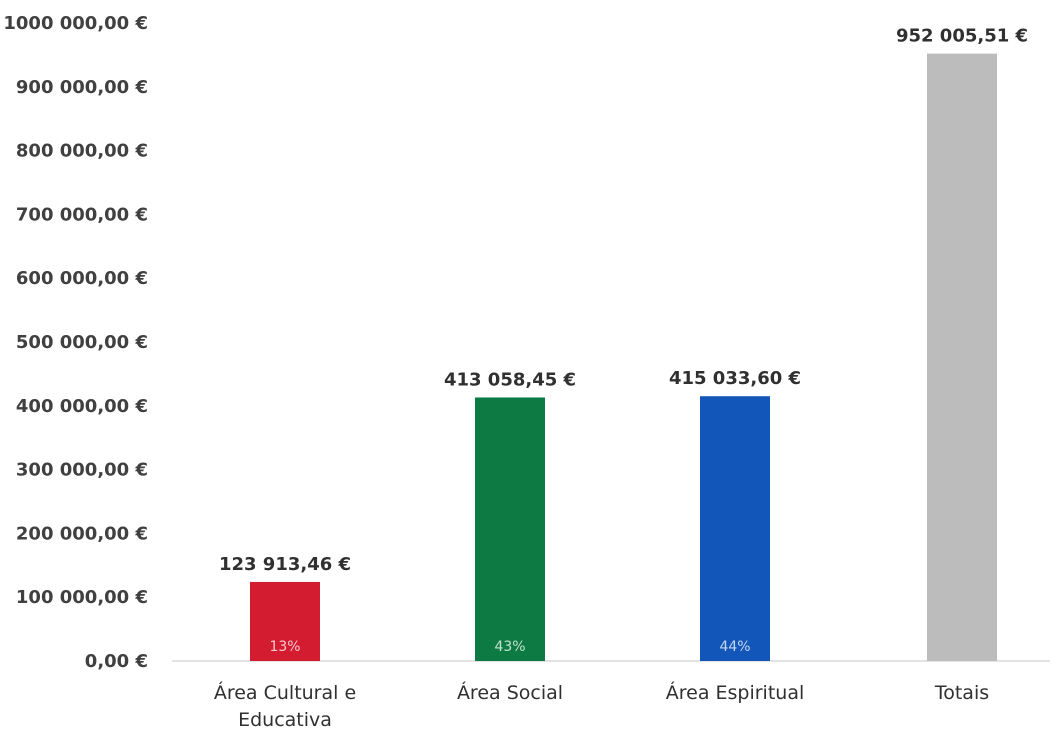 This screenshot has height=729, width=1060. Describe the element at coordinates (82, 87) in the screenshot. I see `y-tick-label: 900 000,00 €` at that location.